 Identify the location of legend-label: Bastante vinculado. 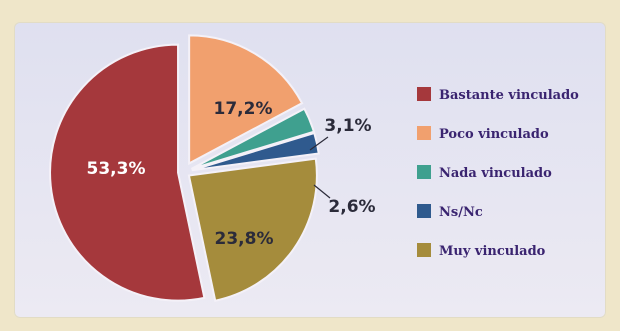
(509, 95).